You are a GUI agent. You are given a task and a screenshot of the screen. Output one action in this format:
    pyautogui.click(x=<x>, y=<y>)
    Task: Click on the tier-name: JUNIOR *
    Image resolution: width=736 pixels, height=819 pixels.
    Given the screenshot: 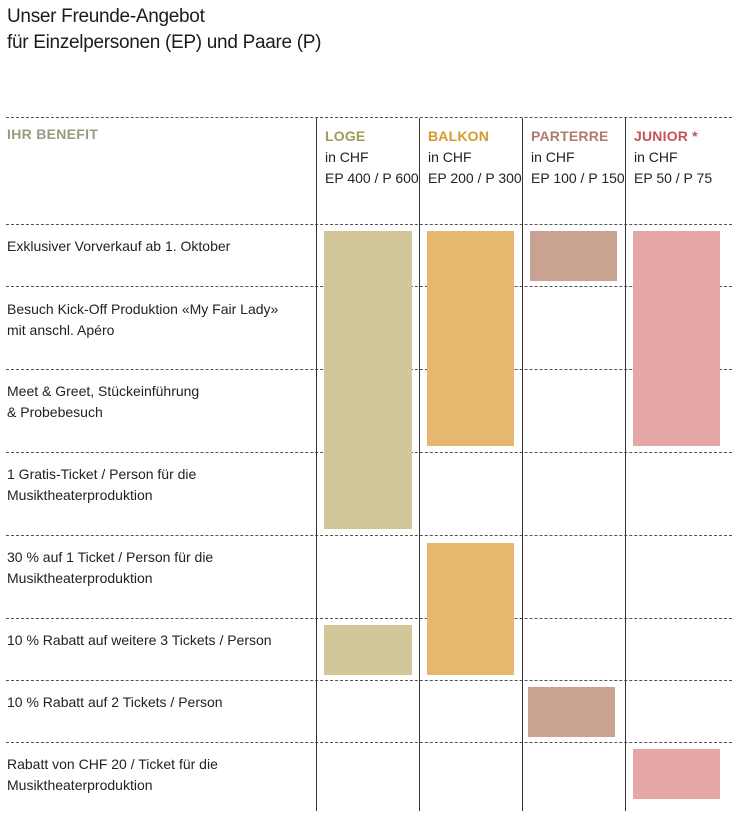 What is the action you would take?
    pyautogui.click(x=666, y=136)
    